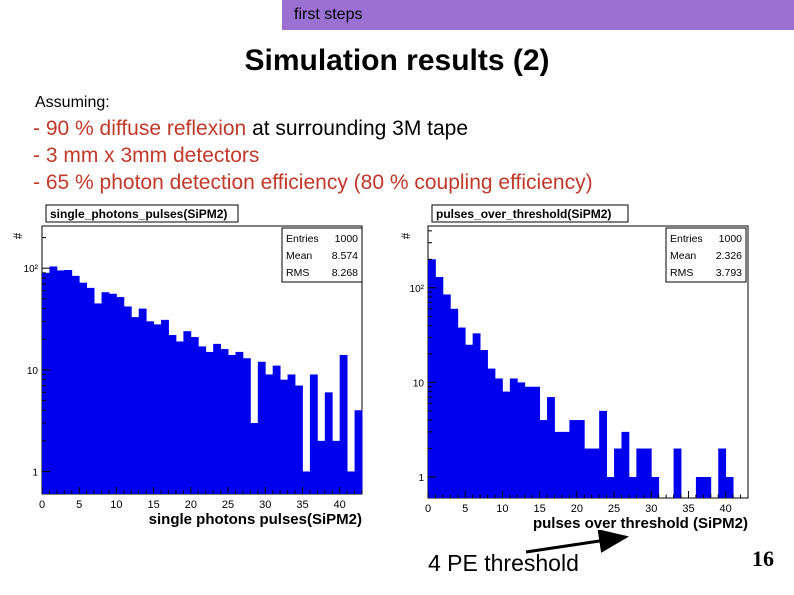 The width and height of the screenshot is (794, 595). I want to click on threshold-label: 4 PE threshold, so click(503, 563).